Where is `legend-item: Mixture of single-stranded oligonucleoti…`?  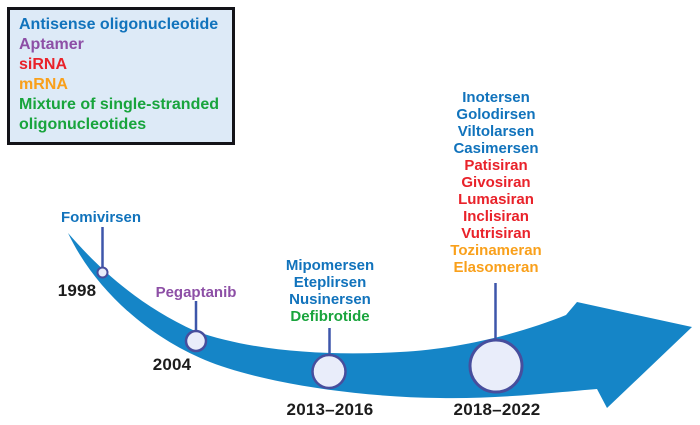 legend-item: Mixture of single-stranded oligonucleoti… is located at coordinates (119, 114).